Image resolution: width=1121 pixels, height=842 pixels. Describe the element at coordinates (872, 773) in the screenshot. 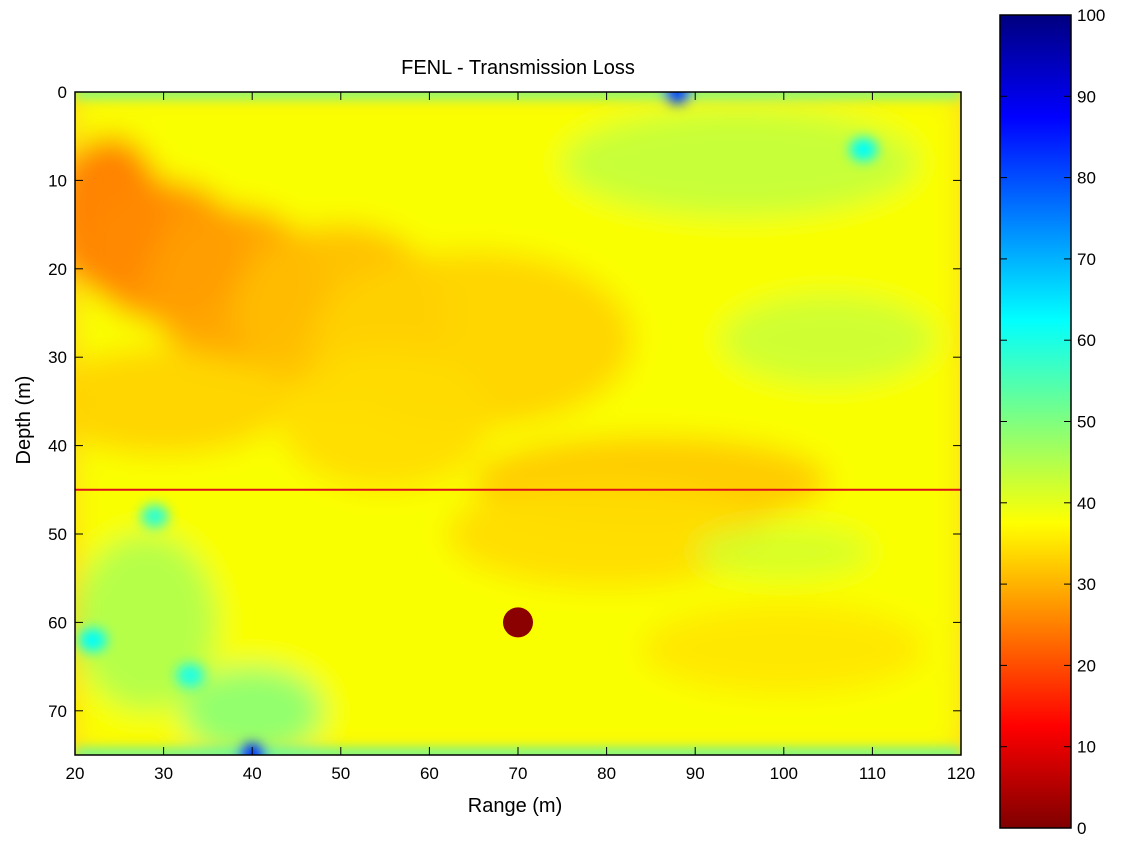

I see `x-tick-label: 110` at that location.